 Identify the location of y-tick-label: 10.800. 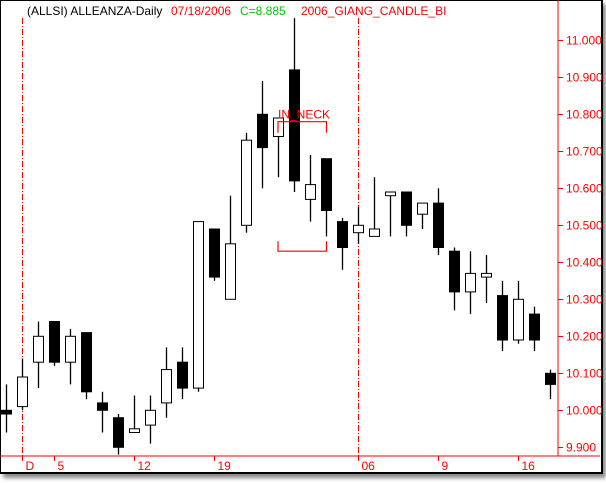
(584, 115).